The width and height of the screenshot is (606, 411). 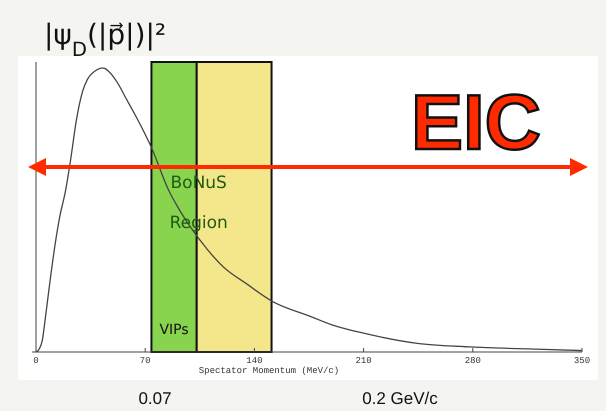 I want to click on x-axis-title: Spectator Momentum (MeV/c), so click(x=269, y=371).